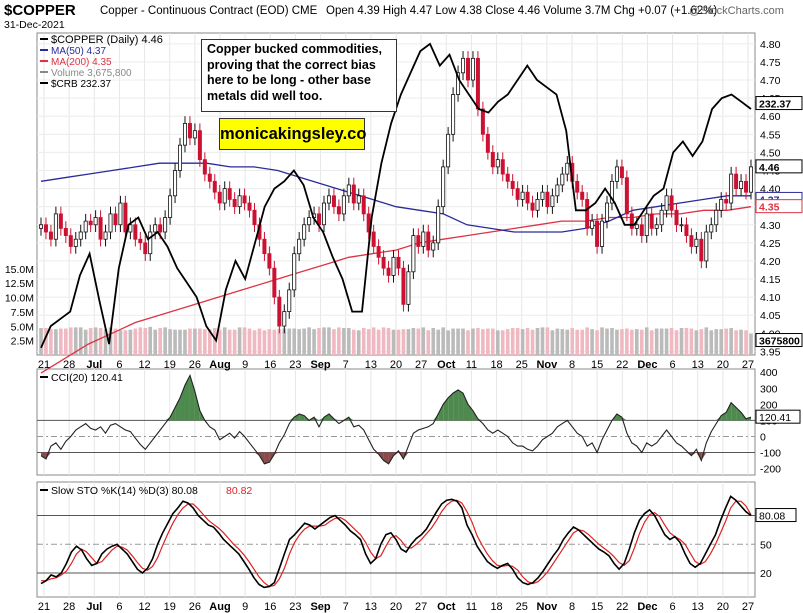 This screenshot has width=803, height=613. Describe the element at coordinates (769, 389) in the screenshot. I see `cci-tick-label: 300` at that location.